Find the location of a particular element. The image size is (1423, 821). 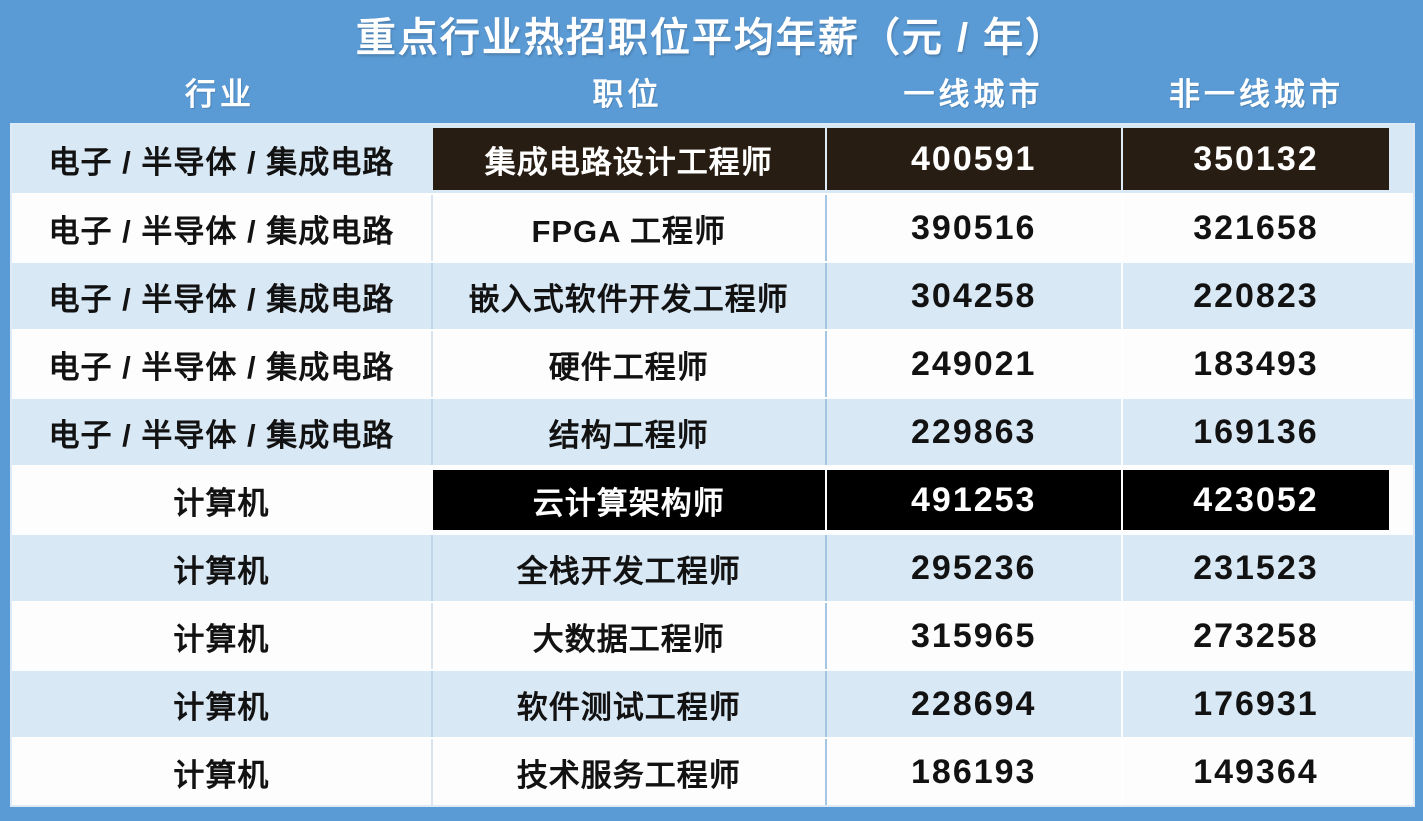

tier1-salary-cell: 295236 is located at coordinates (972, 568).